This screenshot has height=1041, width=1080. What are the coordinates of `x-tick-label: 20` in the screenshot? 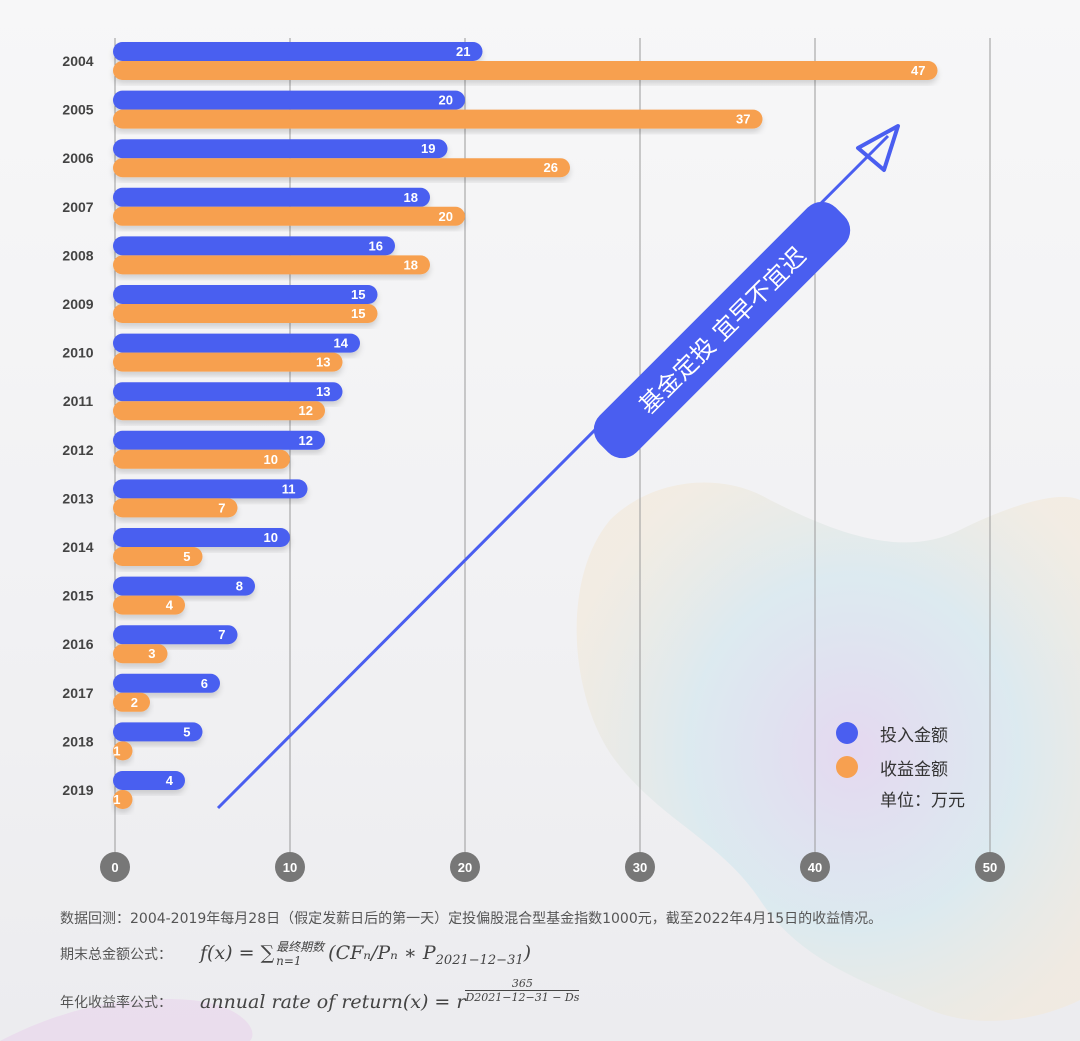 It's located at (465, 867).